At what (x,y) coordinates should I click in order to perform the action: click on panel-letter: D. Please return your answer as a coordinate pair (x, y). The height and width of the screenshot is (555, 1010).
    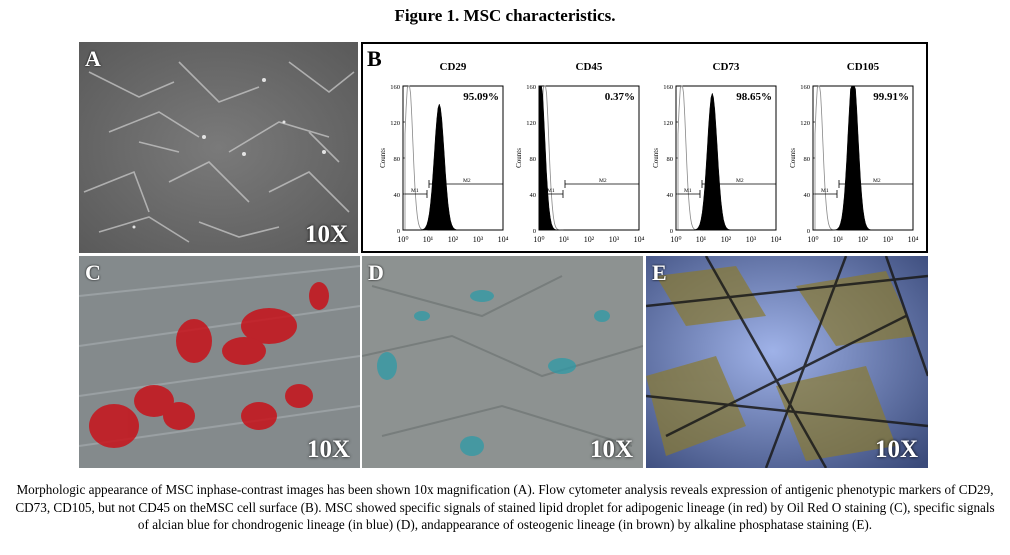
    Looking at the image, I should click on (376, 272).